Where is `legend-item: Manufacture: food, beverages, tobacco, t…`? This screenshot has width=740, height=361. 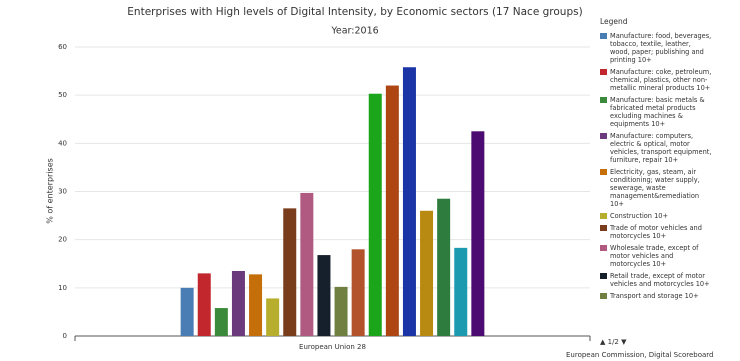 legend-item: Manufacture: food, beverages, tobacco, t… is located at coordinates (656, 48).